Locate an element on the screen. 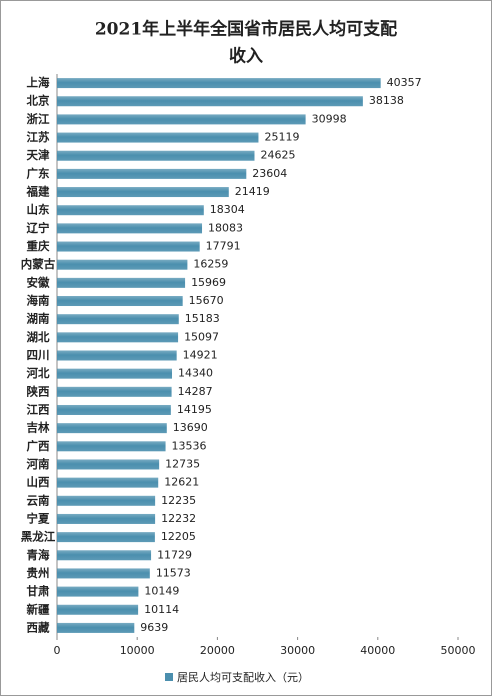 The image size is (492, 696). y-tick-label: 河南 is located at coordinates (38, 464).